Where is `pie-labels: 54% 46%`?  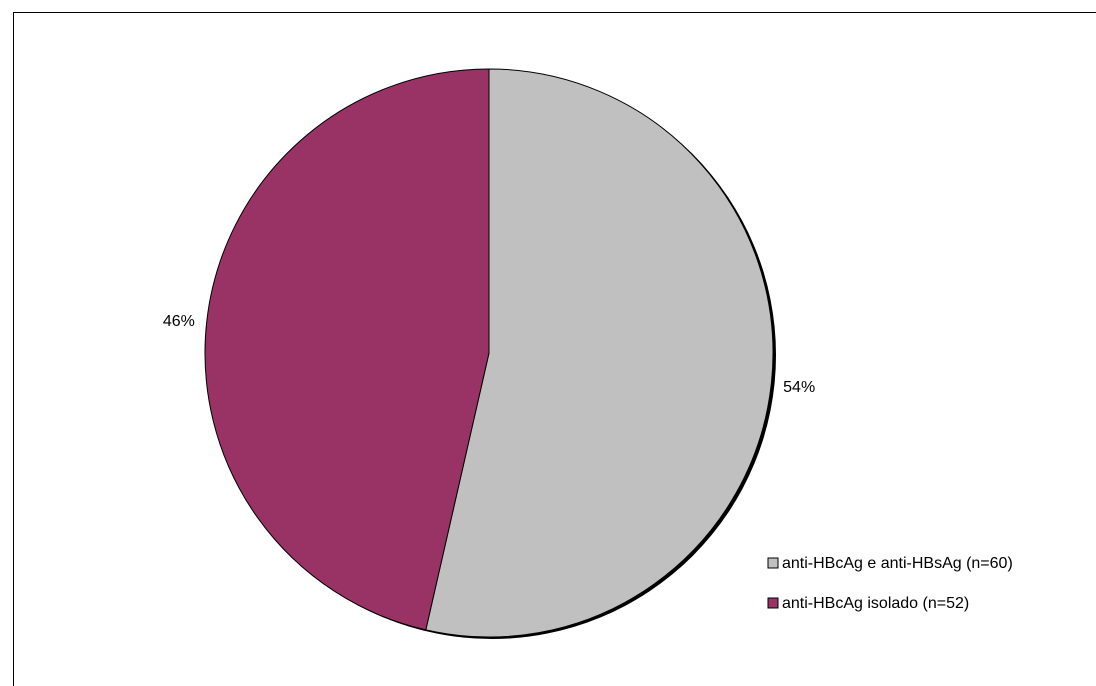
pie-labels: 54% 46% is located at coordinates (489, 354).